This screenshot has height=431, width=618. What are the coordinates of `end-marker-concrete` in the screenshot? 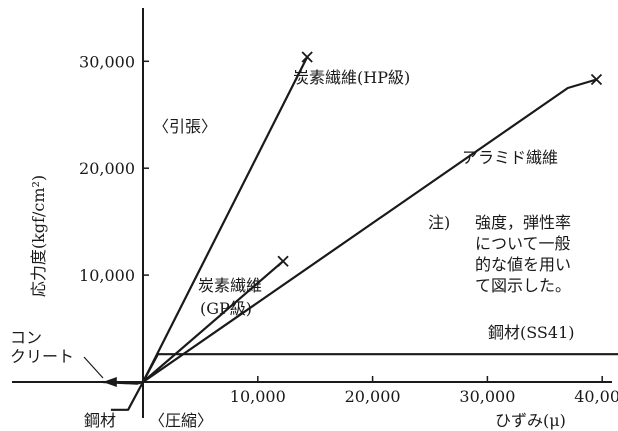 It's located at (109, 382).